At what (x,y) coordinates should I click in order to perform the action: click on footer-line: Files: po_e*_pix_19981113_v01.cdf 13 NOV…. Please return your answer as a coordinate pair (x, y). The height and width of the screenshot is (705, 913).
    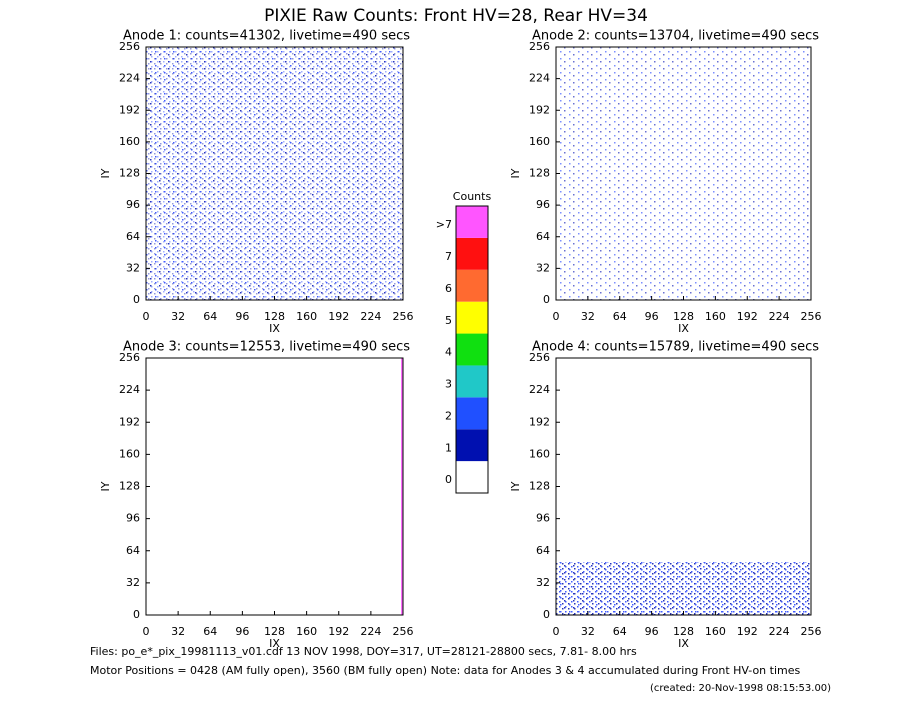
    Looking at the image, I should click on (363, 651).